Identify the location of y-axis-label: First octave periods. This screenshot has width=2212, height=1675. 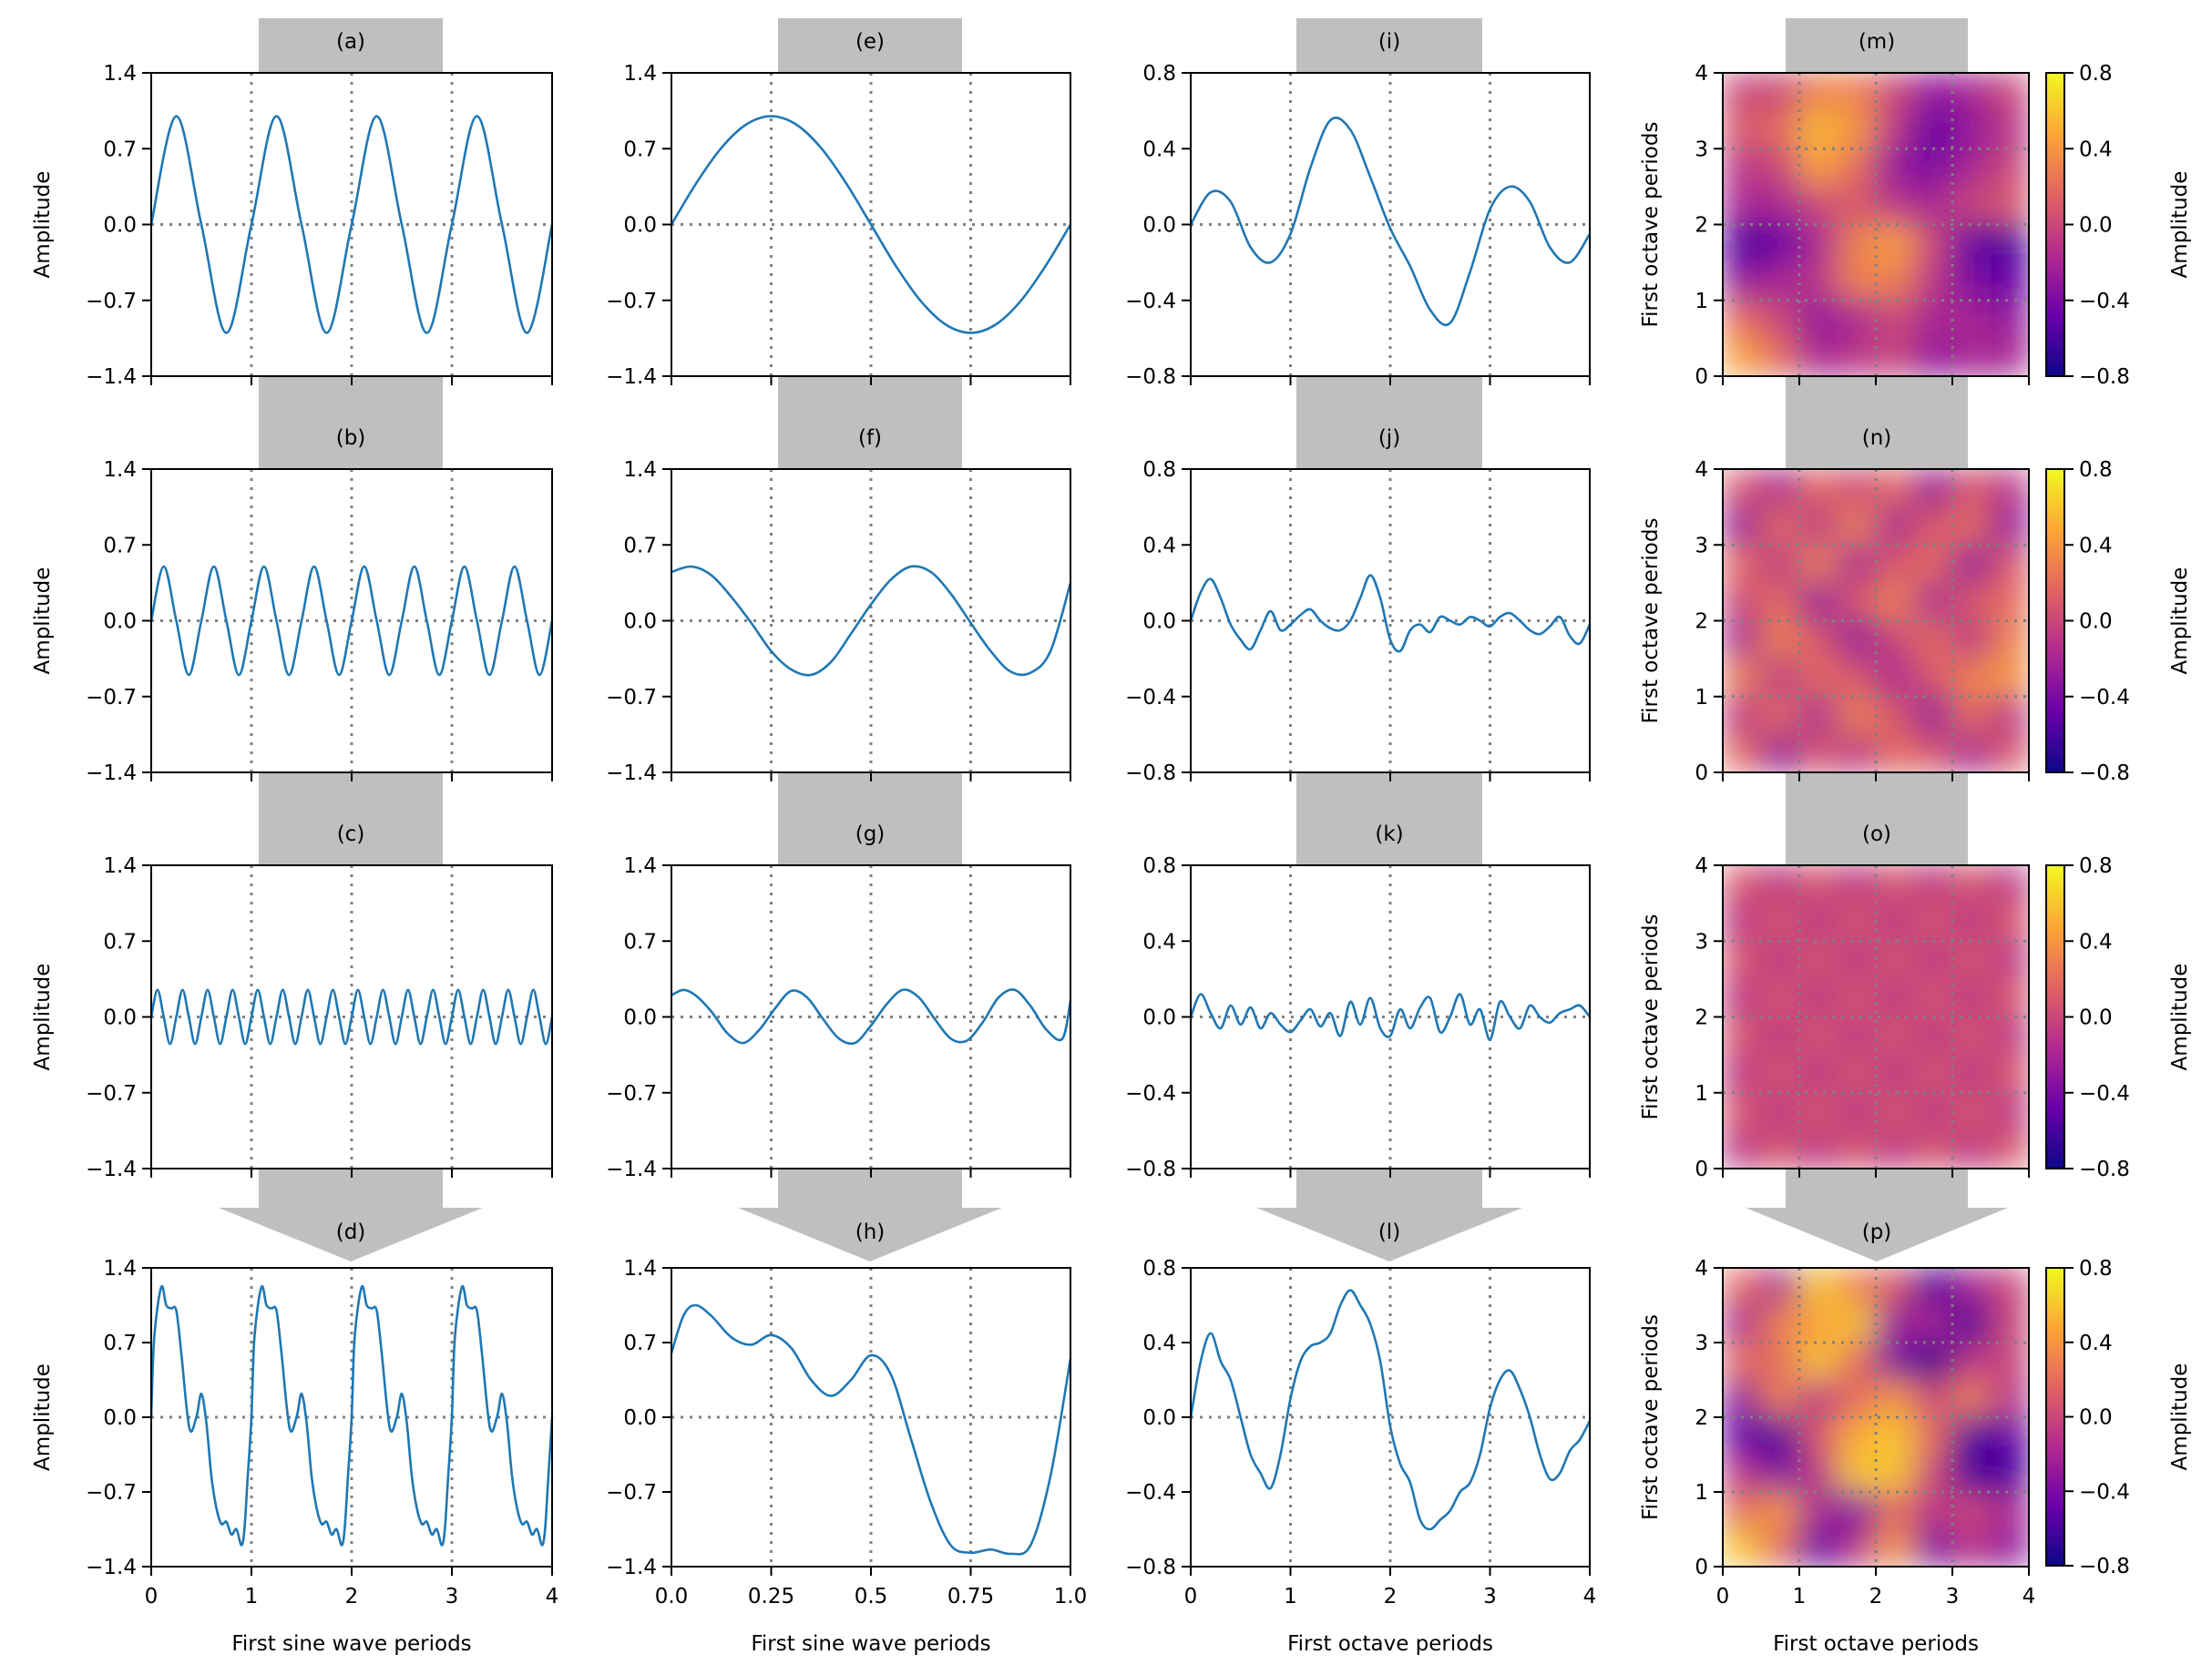
(1651, 1017).